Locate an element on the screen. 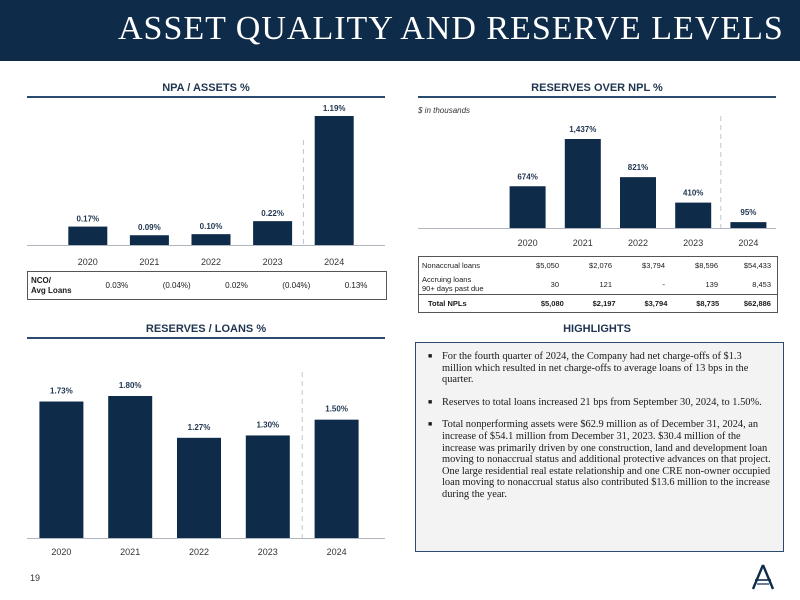  npl-cell: 139 is located at coordinates (711, 284).